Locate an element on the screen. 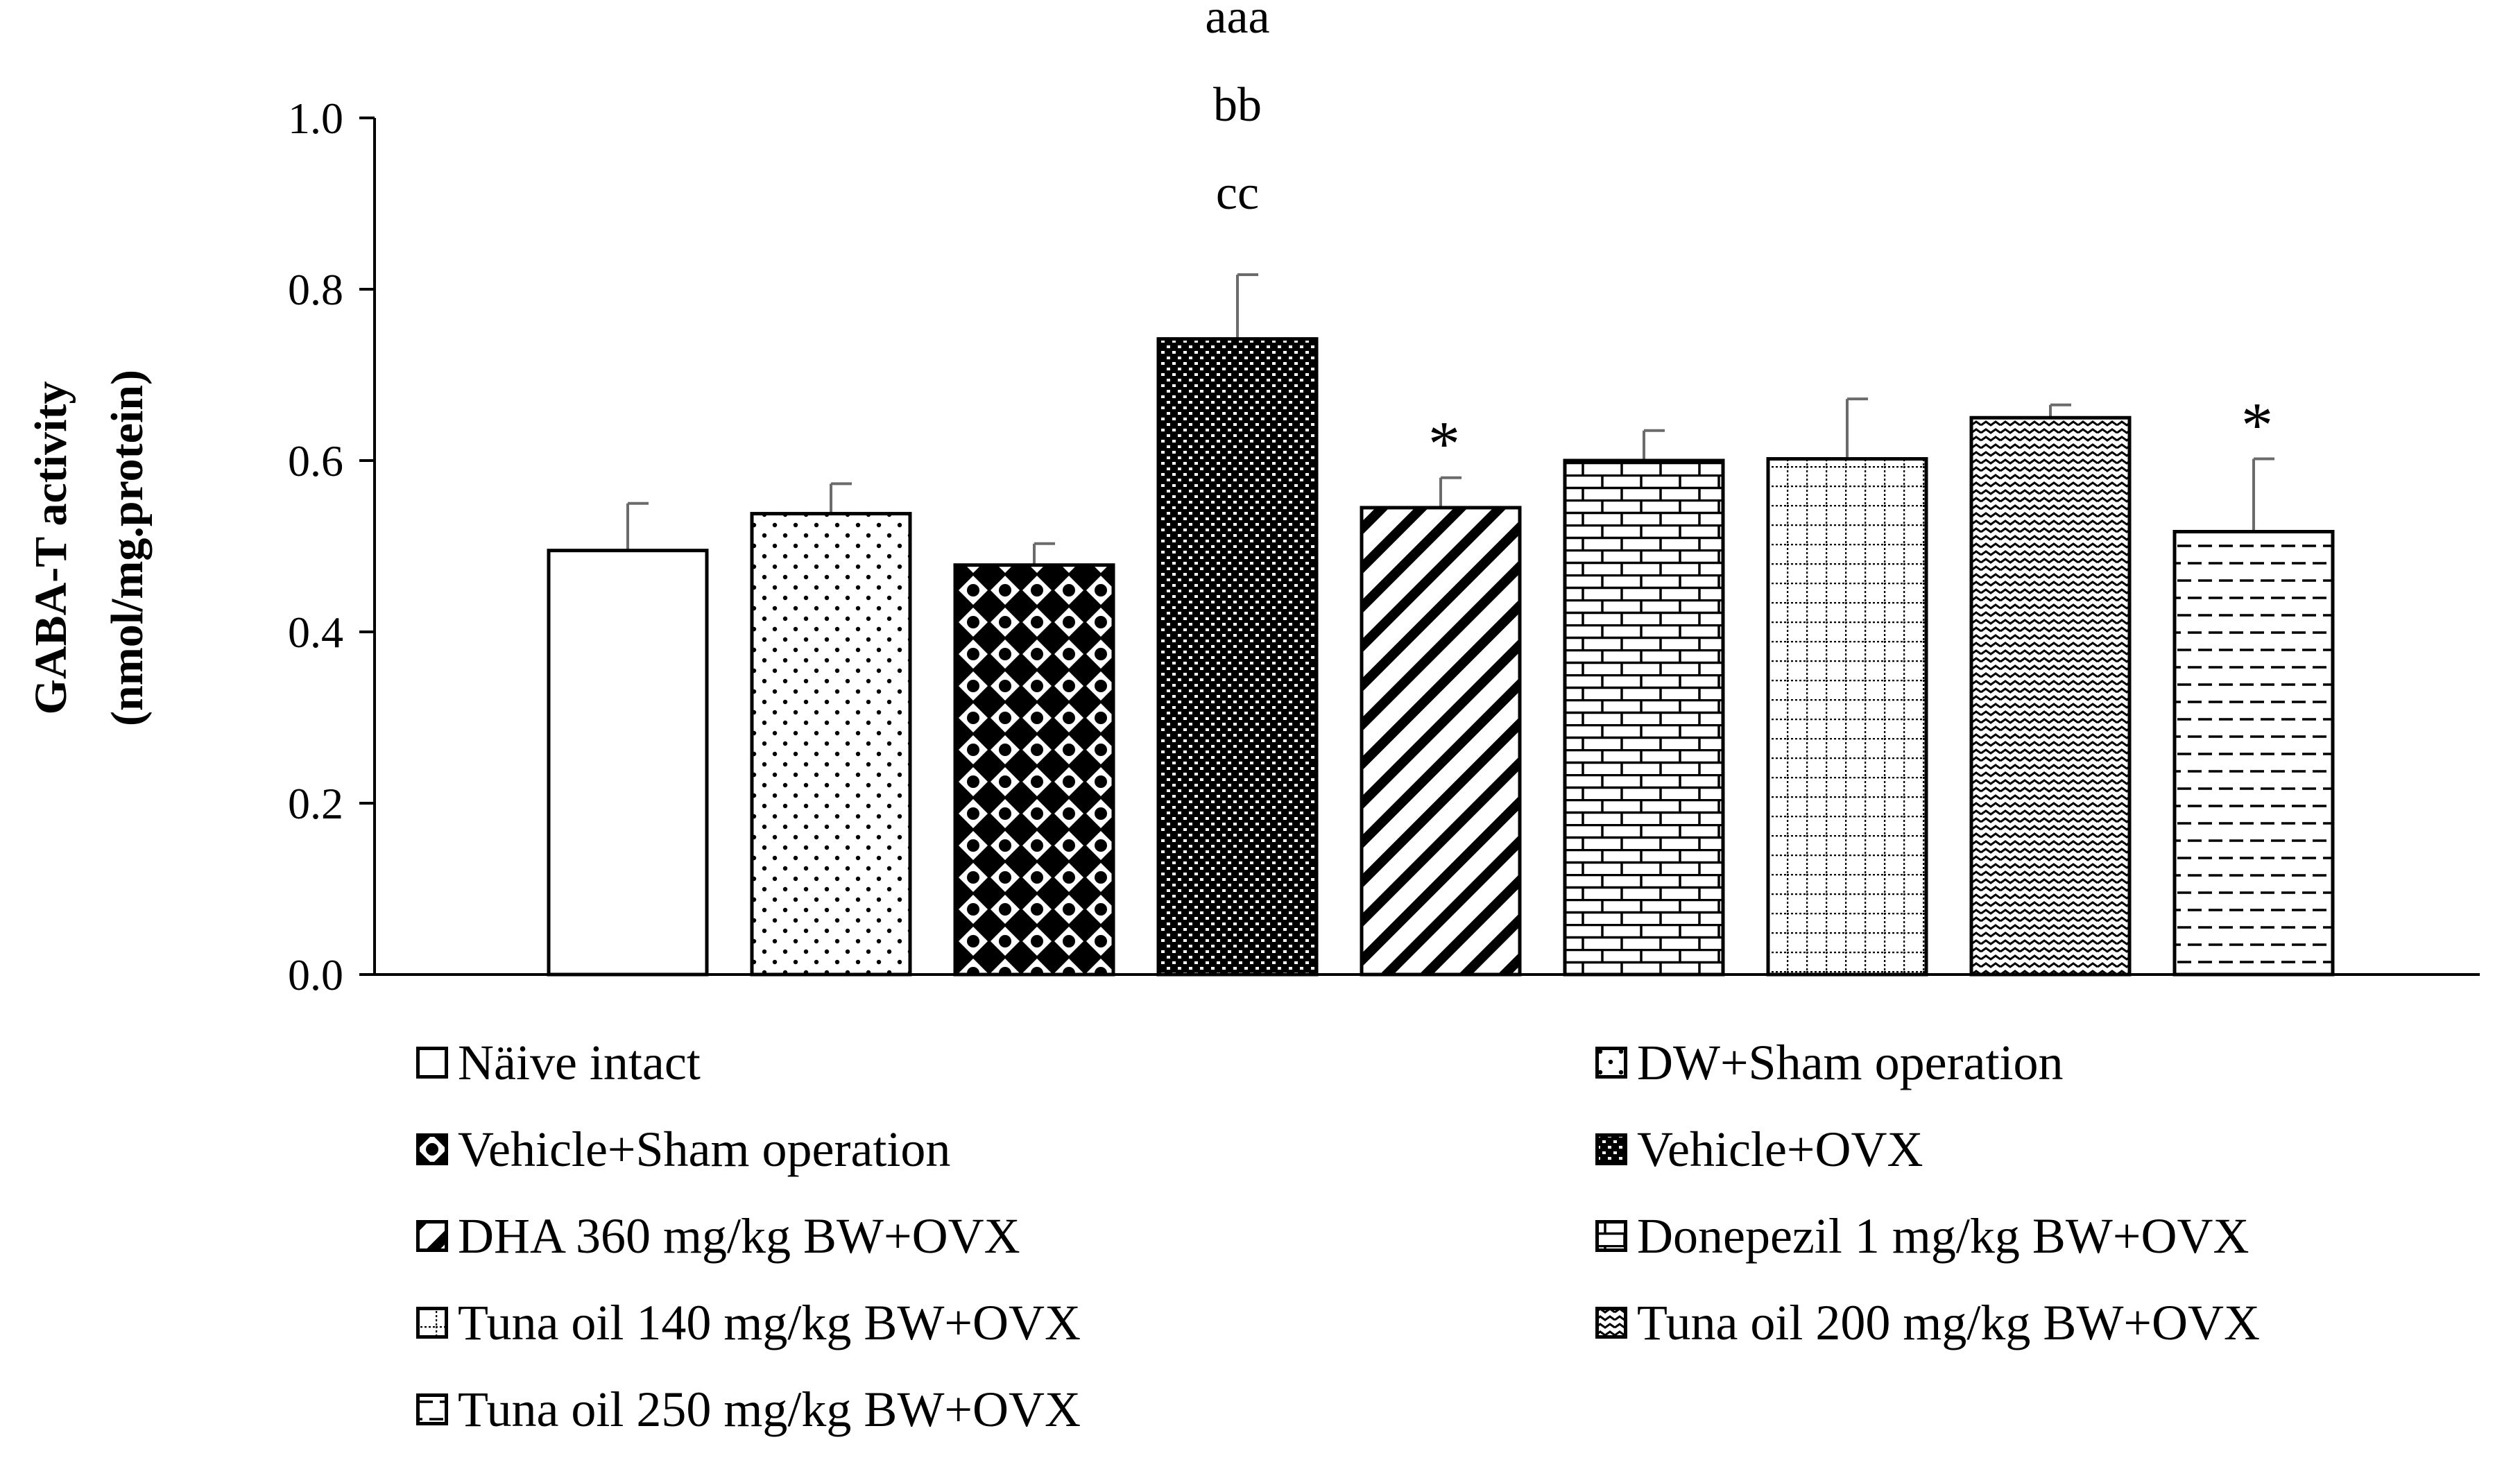  y-tick-label: 0.6 is located at coordinates (315, 461).